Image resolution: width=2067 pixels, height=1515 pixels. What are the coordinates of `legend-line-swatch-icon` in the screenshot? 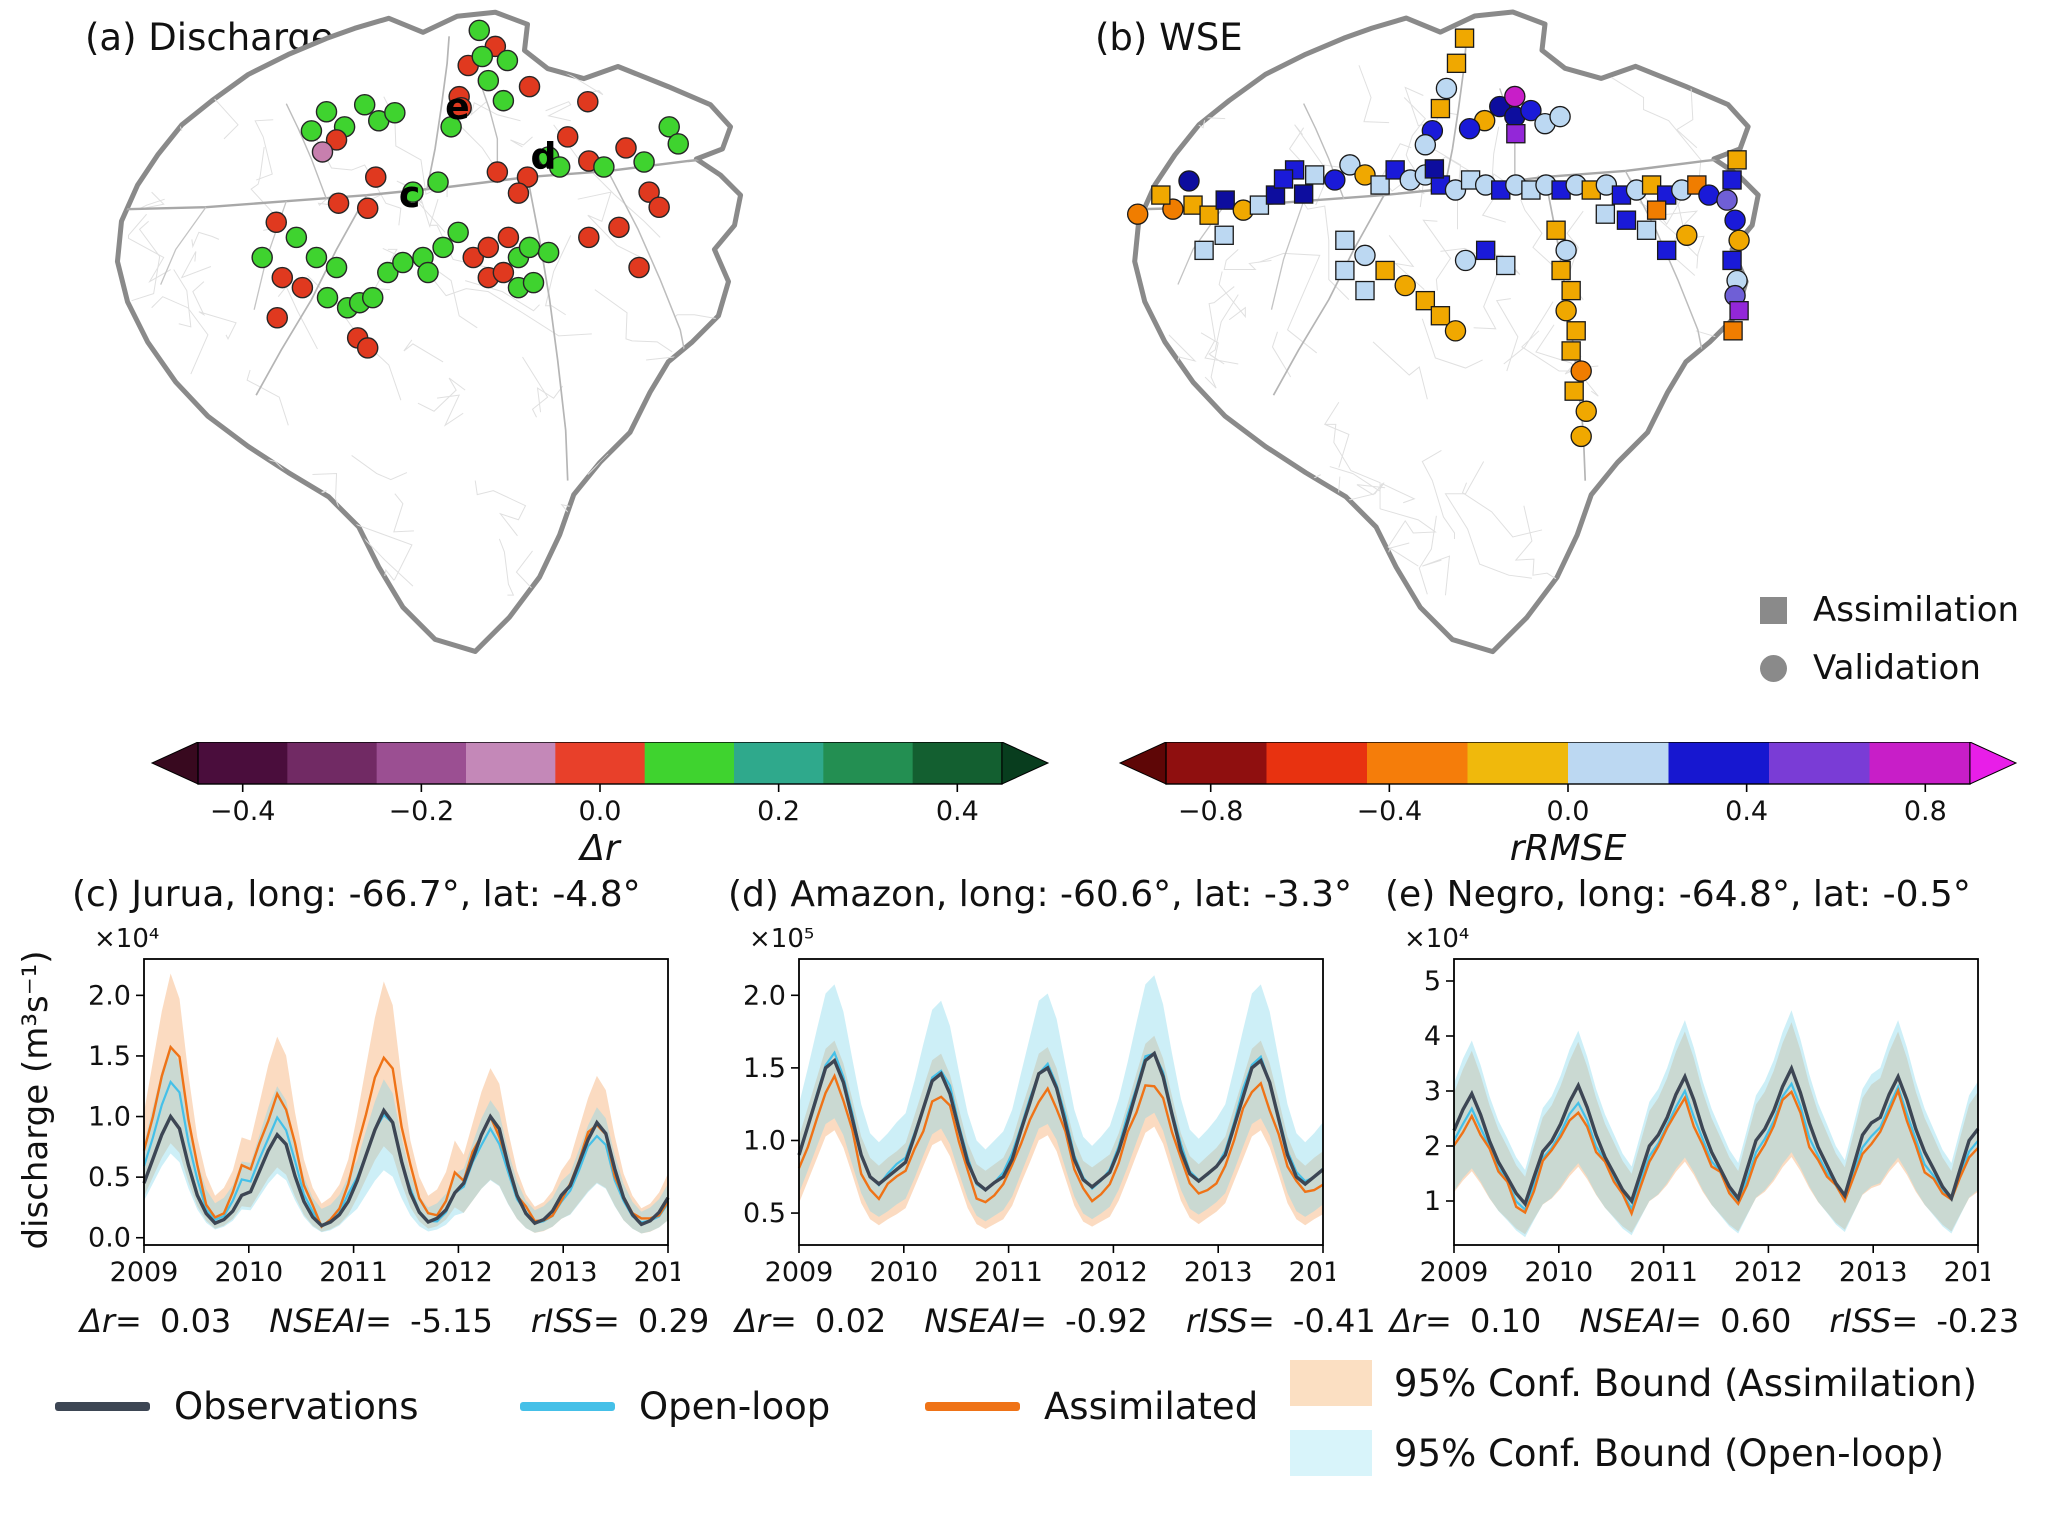 It's located at (972, 1406).